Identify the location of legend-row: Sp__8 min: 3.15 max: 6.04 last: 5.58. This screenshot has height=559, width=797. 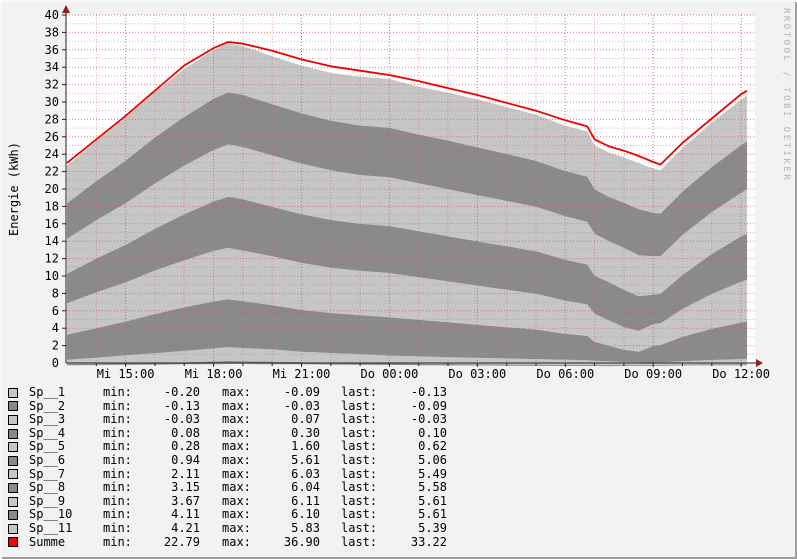
(227, 488).